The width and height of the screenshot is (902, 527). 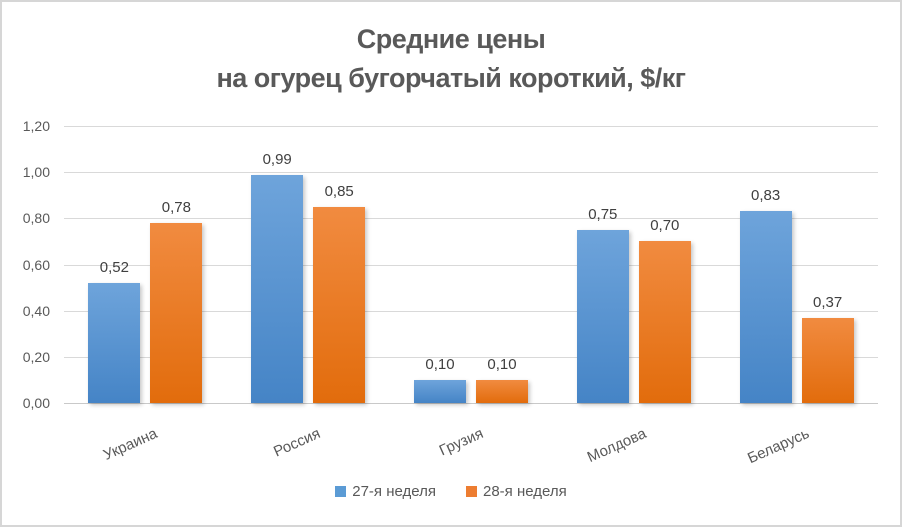 I want to click on legend: 27-я неделя 28-я неделя, so click(x=451, y=491).